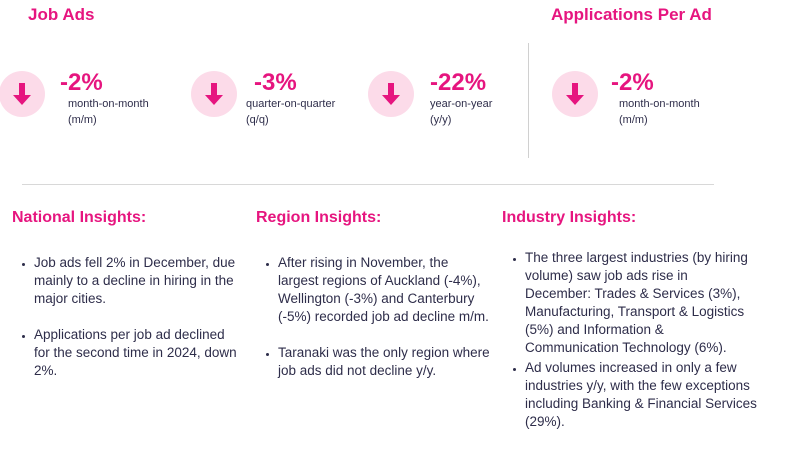  I want to click on applications-per-ad-heading: Applications Per Ad, so click(631, 14).